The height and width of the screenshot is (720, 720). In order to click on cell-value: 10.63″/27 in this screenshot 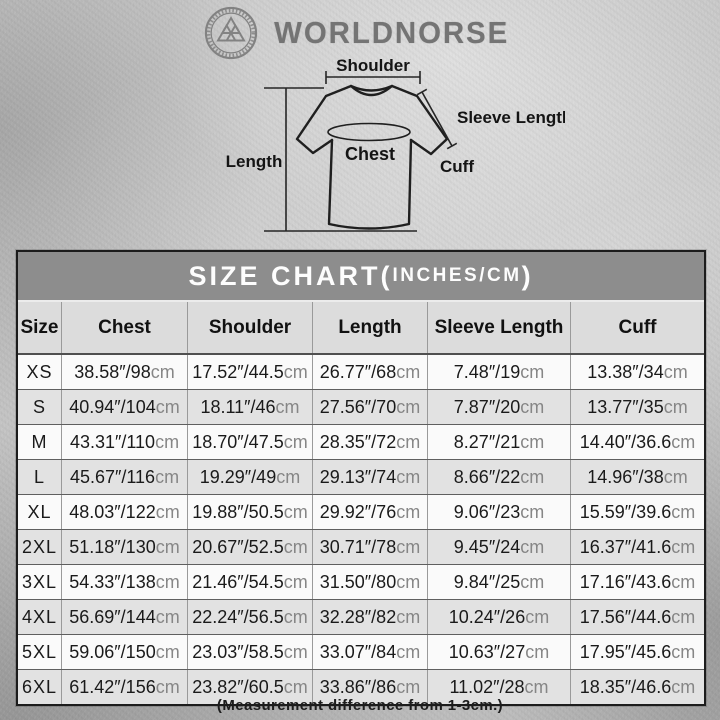, I will do `click(487, 651)`.